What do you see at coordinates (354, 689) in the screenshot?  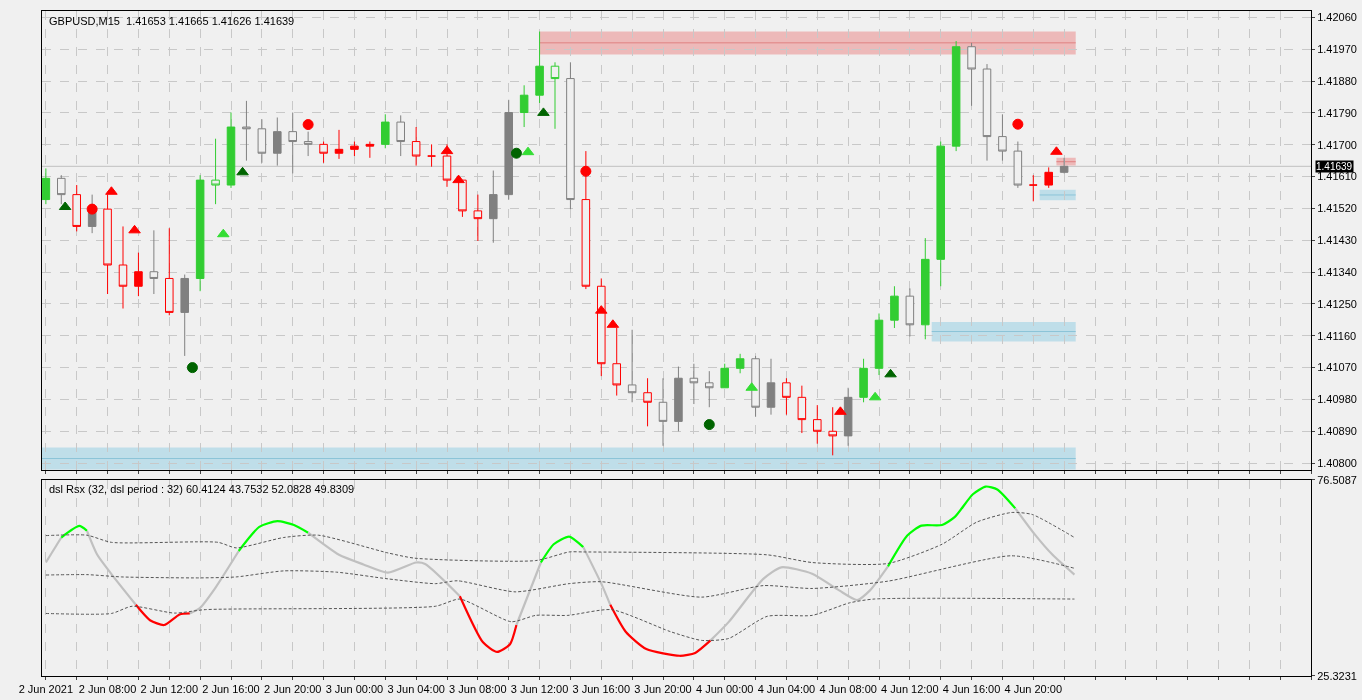 I see `x-tick-label: 3 Jun 00:00` at bounding box center [354, 689].